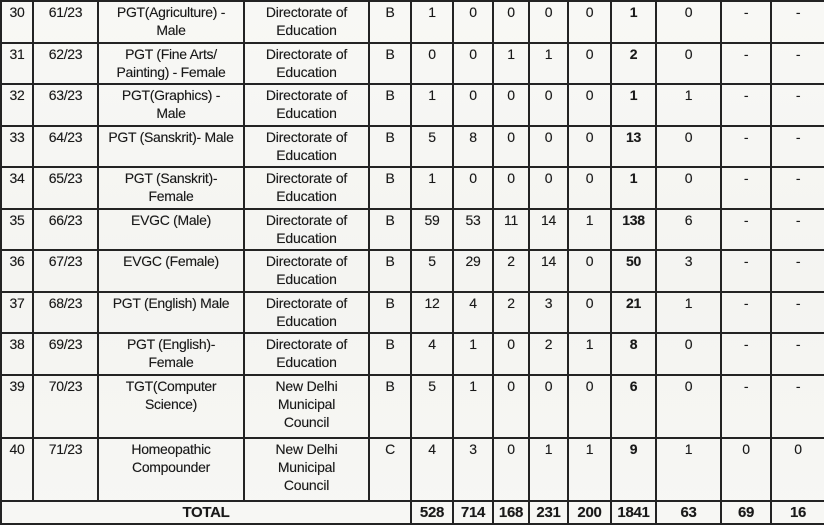 Image resolution: width=824 pixels, height=525 pixels. What do you see at coordinates (746, 512) in the screenshot?
I see `grand-total-cell-8: 69` at bounding box center [746, 512].